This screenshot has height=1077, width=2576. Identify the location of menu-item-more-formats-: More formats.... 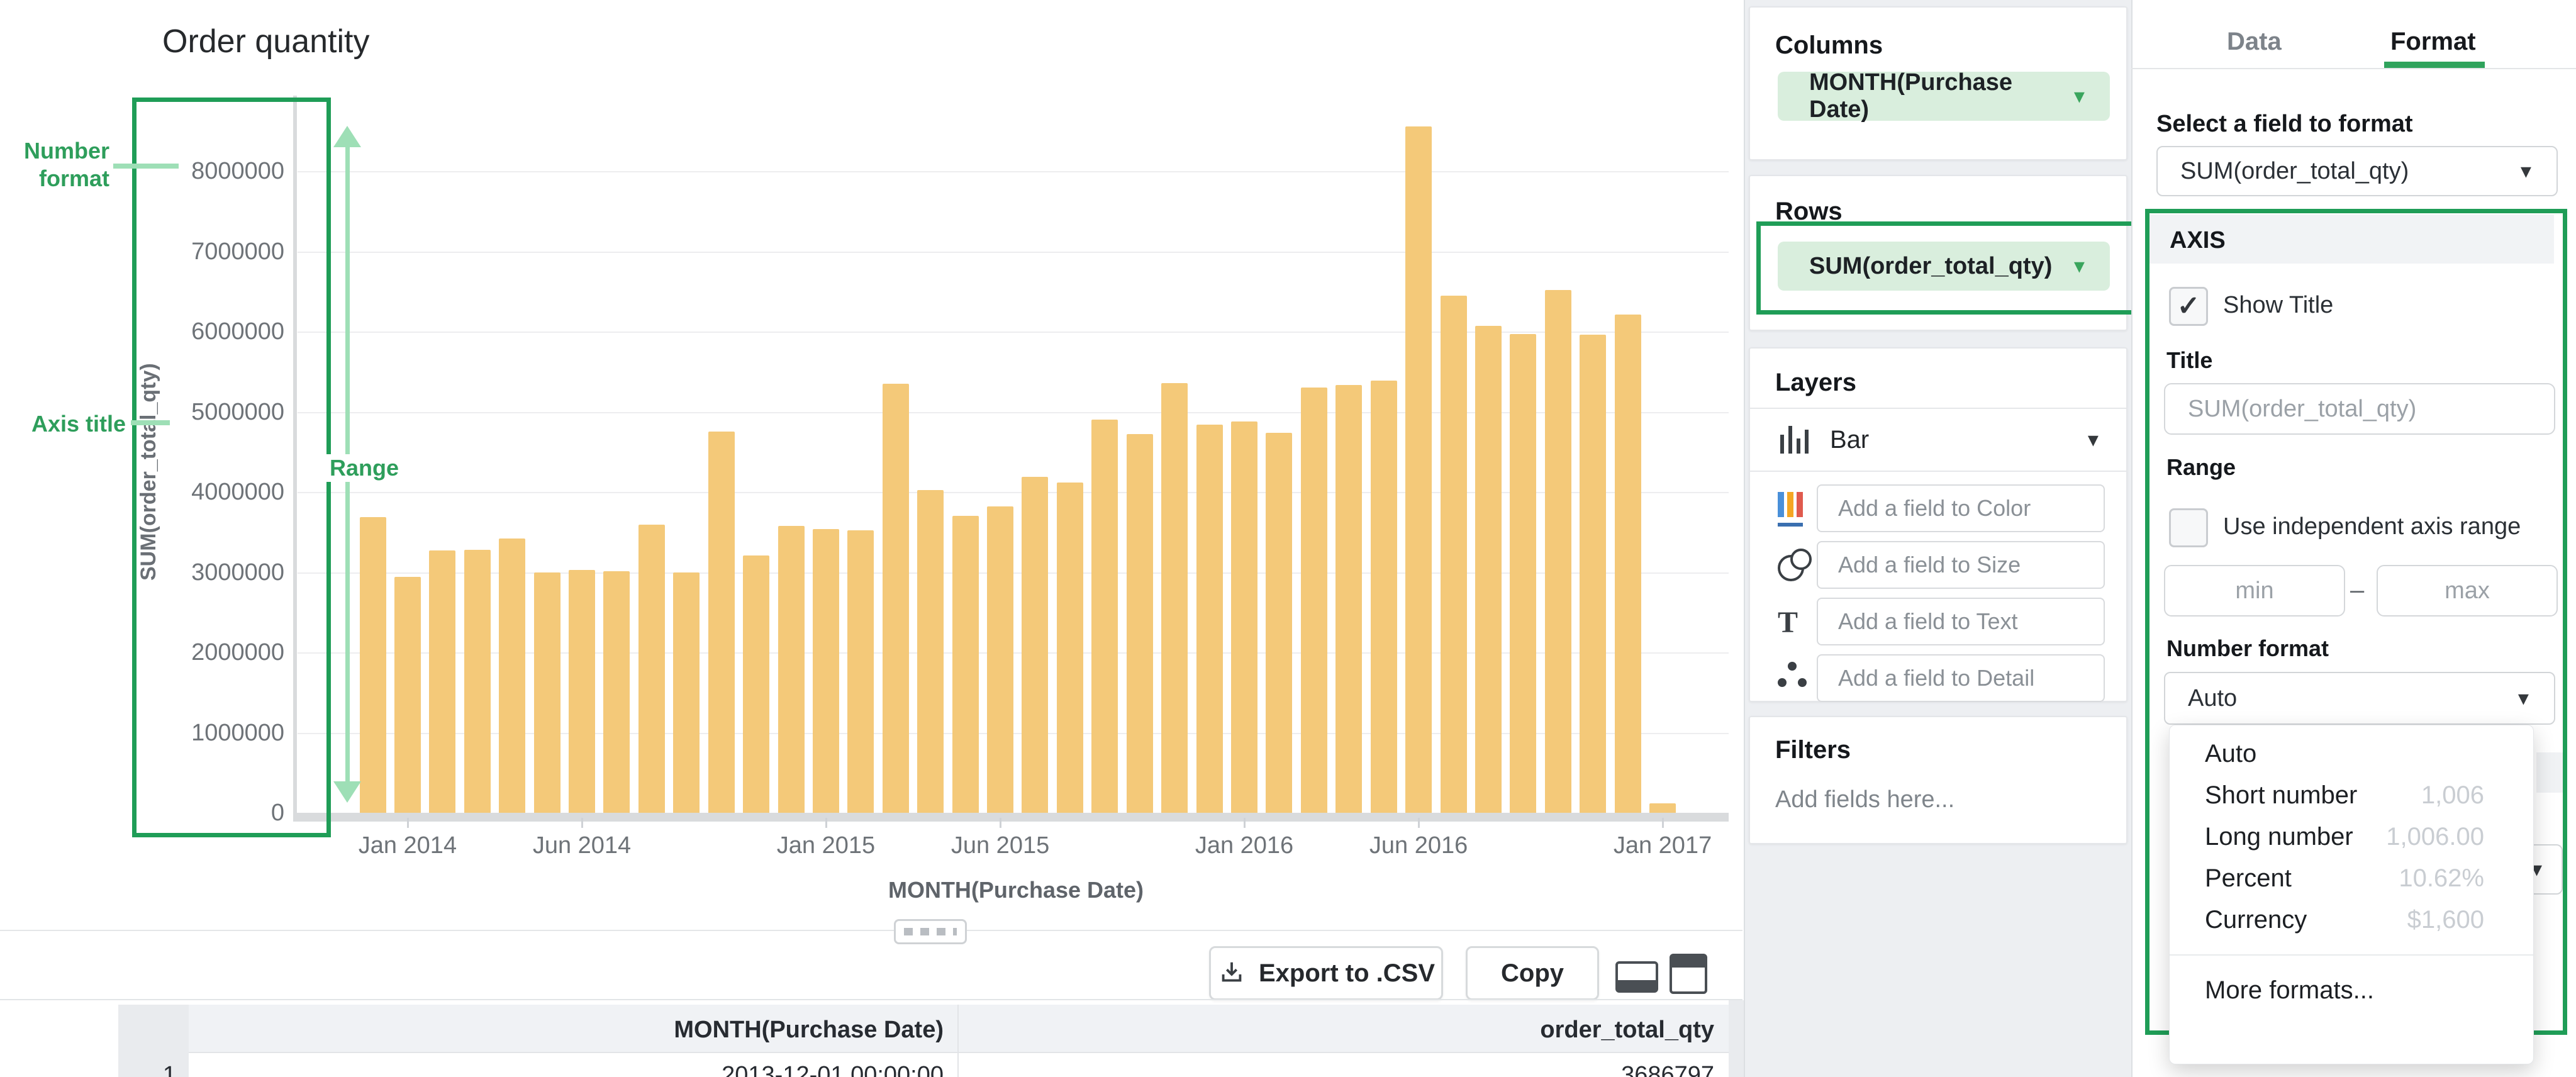
(2351, 990).